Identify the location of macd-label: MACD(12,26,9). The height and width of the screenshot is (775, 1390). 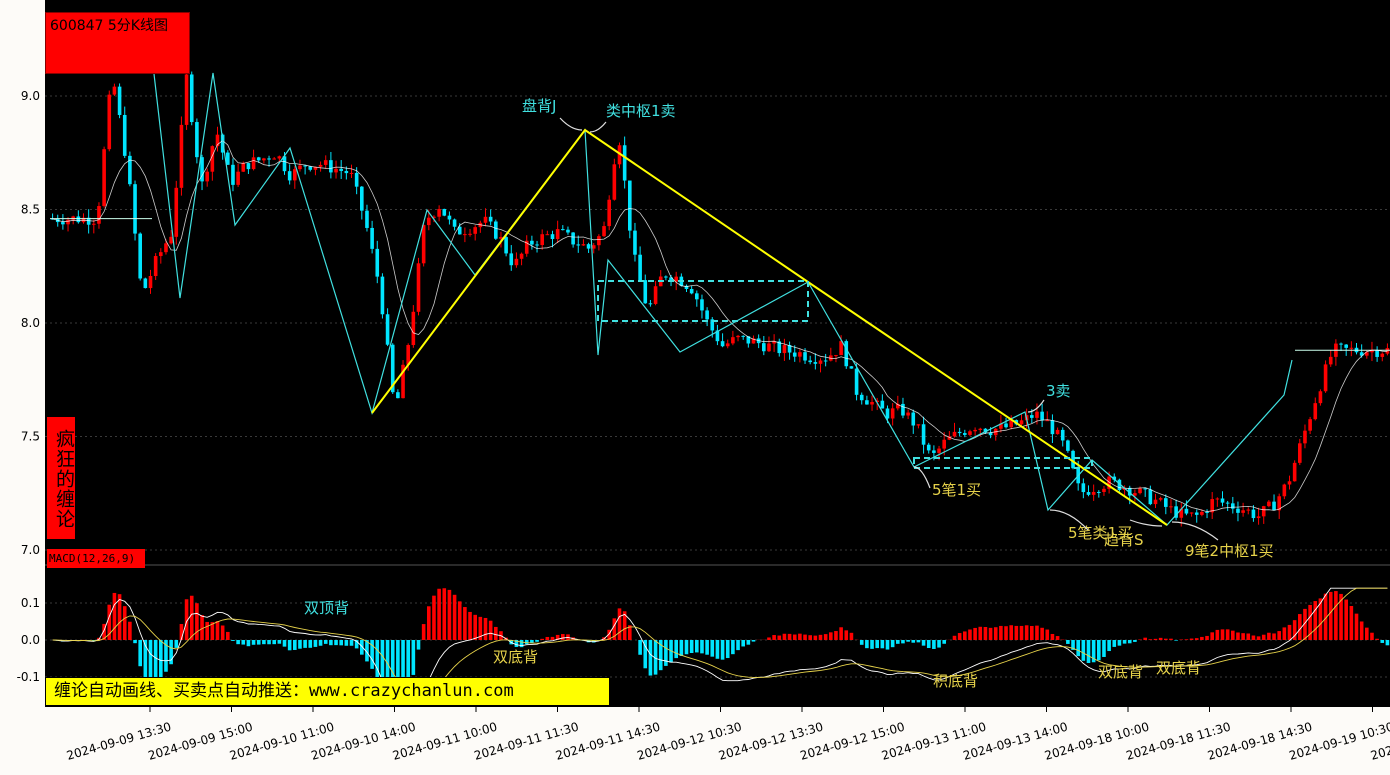
(96, 558).